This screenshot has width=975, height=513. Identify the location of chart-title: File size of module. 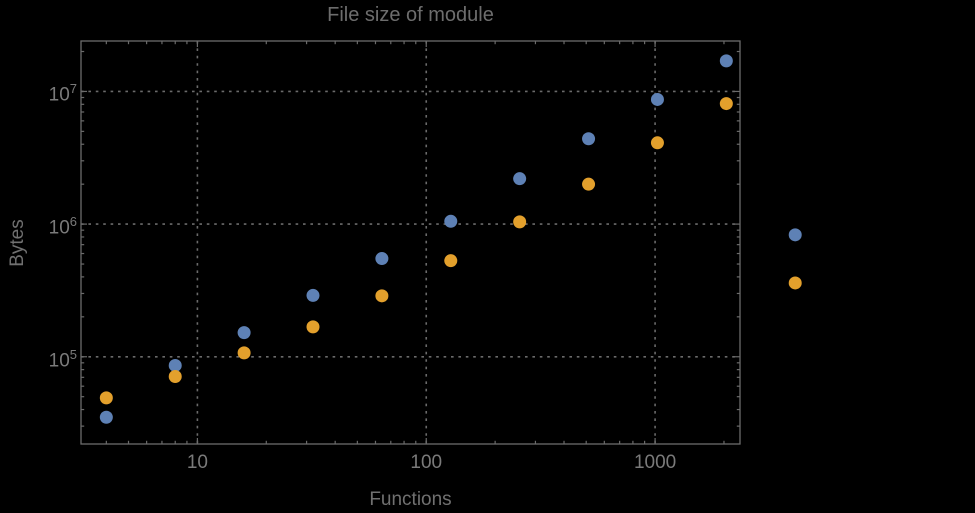
(410, 15).